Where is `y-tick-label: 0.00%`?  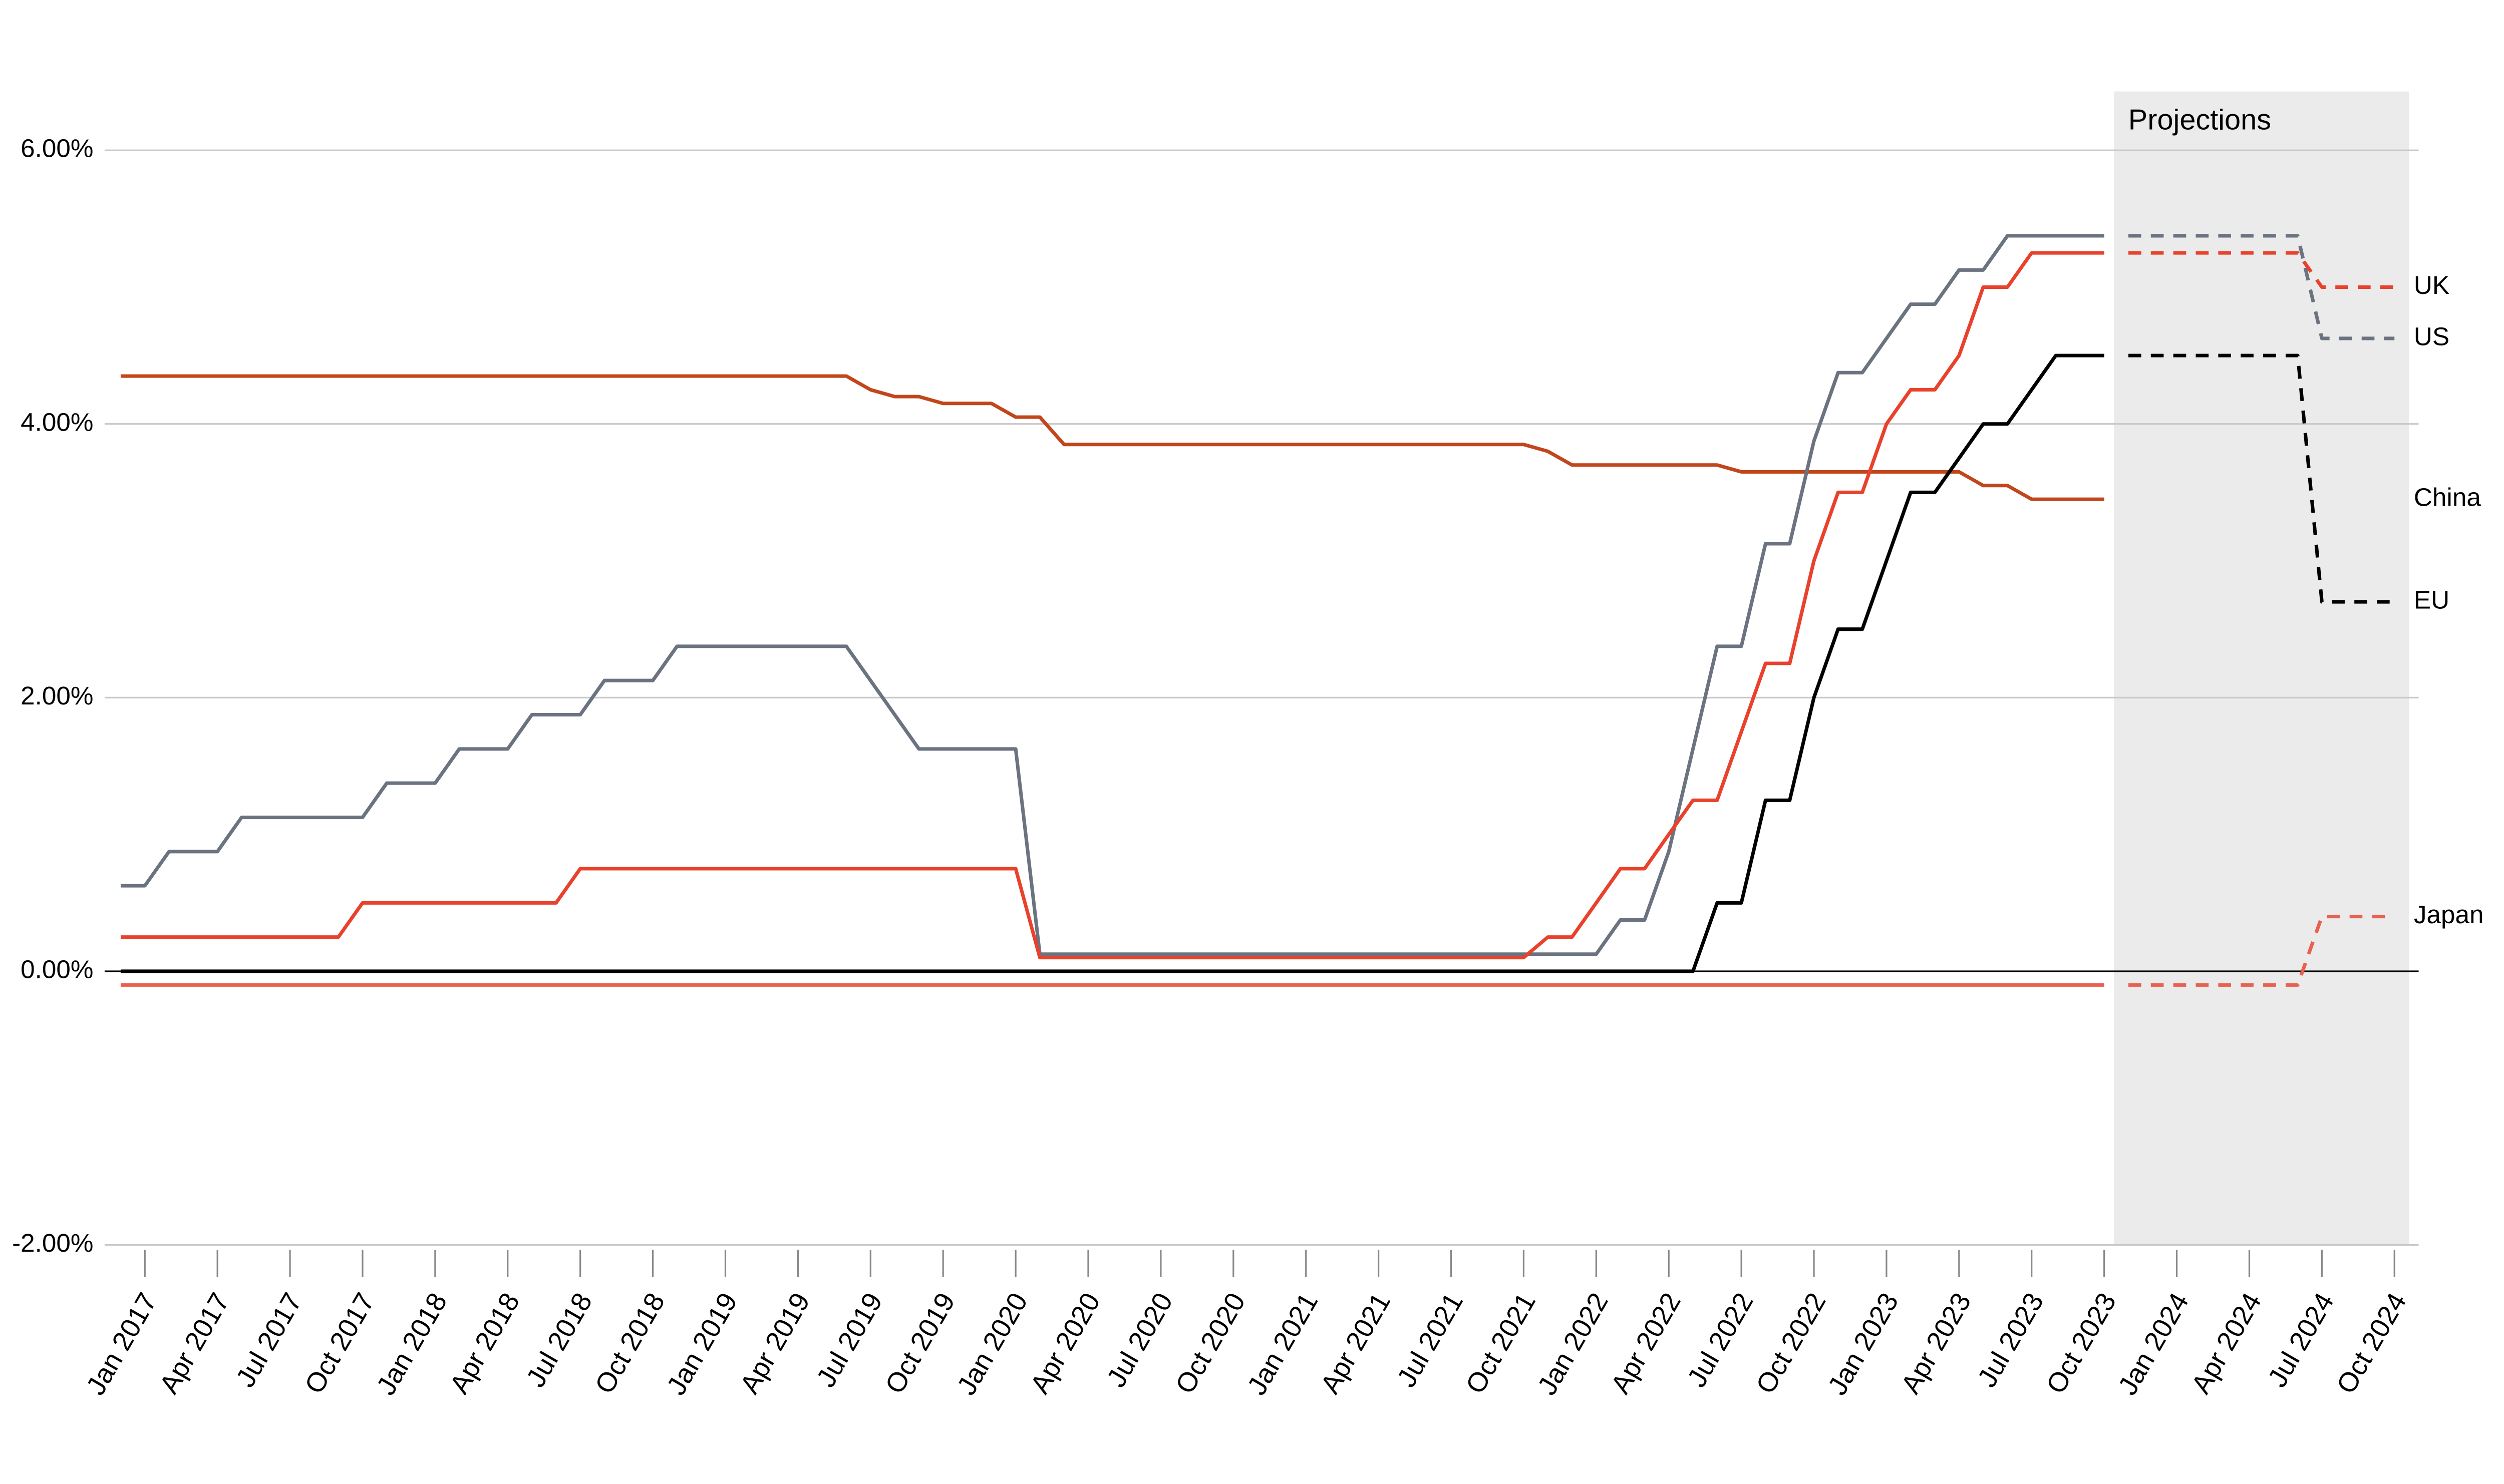 y-tick-label: 0.00% is located at coordinates (57, 969).